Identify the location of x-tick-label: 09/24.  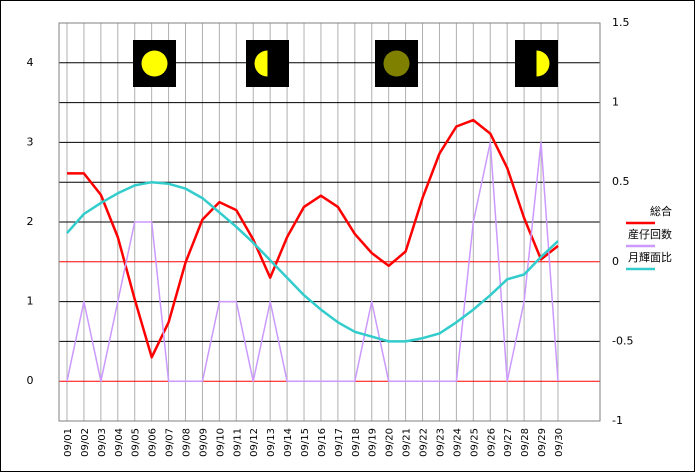
(457, 442).